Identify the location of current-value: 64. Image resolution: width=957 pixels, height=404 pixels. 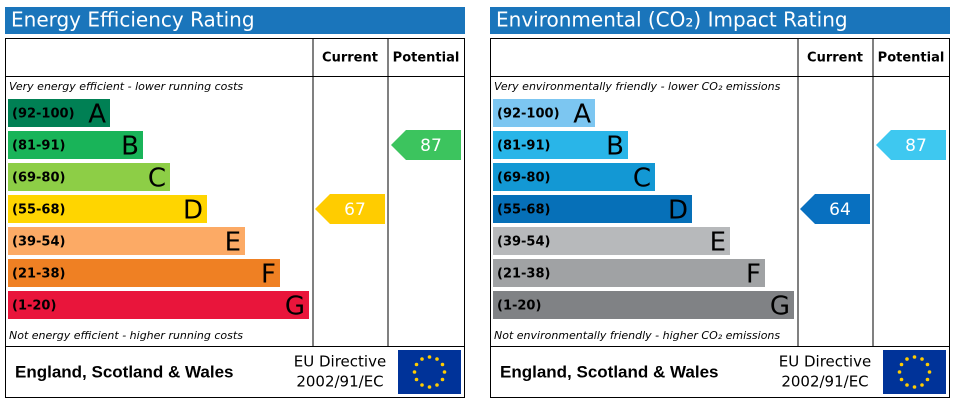
(840, 210).